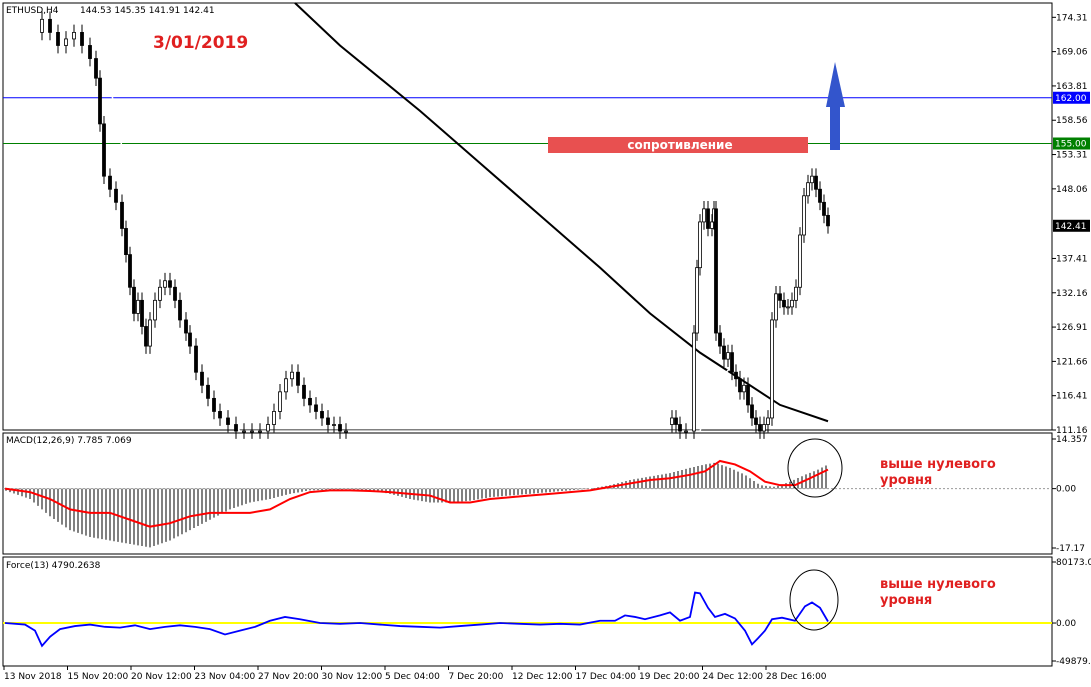 Image resolution: width=1091 pixels, height=687 pixels. I want to click on time-tick-label: 13 Nov 2018, so click(33, 677).